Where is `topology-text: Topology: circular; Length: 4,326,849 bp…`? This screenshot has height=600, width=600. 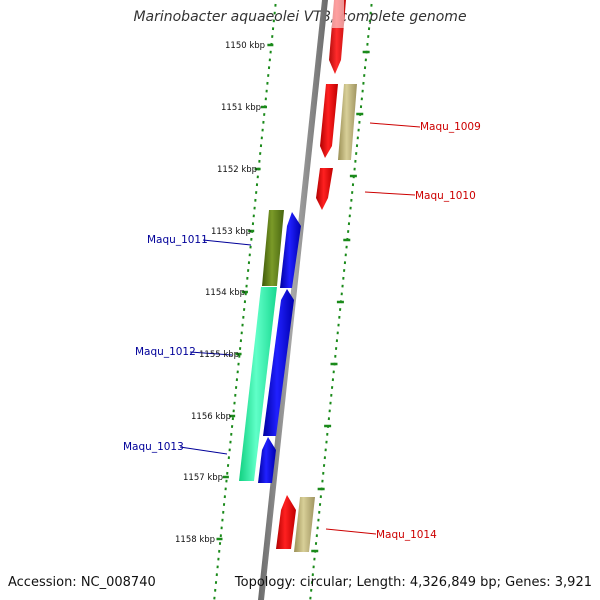 topology-text: Topology: circular; Length: 4,326,849 bp… is located at coordinates (413, 582).